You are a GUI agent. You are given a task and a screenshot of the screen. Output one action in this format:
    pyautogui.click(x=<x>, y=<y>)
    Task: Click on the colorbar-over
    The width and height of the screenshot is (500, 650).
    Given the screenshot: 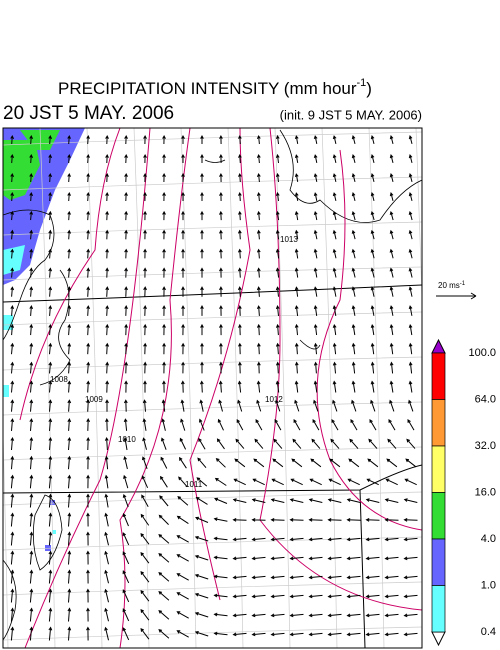 What is the action you would take?
    pyautogui.click(x=438, y=346)
    